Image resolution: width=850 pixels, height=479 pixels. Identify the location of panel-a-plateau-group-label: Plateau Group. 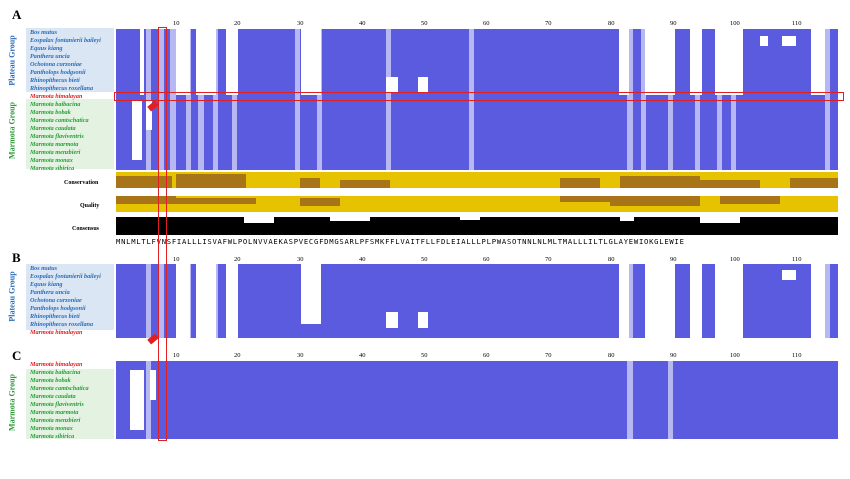
(12, 60).